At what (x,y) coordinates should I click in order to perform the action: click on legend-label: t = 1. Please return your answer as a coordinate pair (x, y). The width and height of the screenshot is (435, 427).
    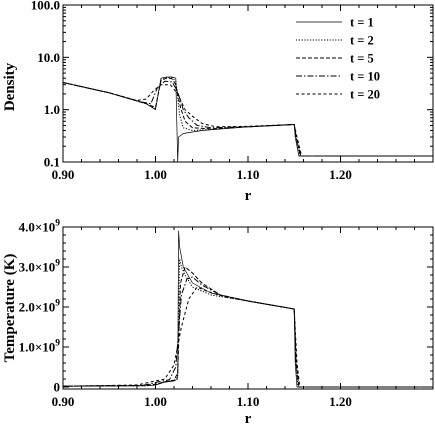
    Looking at the image, I should click on (362, 23).